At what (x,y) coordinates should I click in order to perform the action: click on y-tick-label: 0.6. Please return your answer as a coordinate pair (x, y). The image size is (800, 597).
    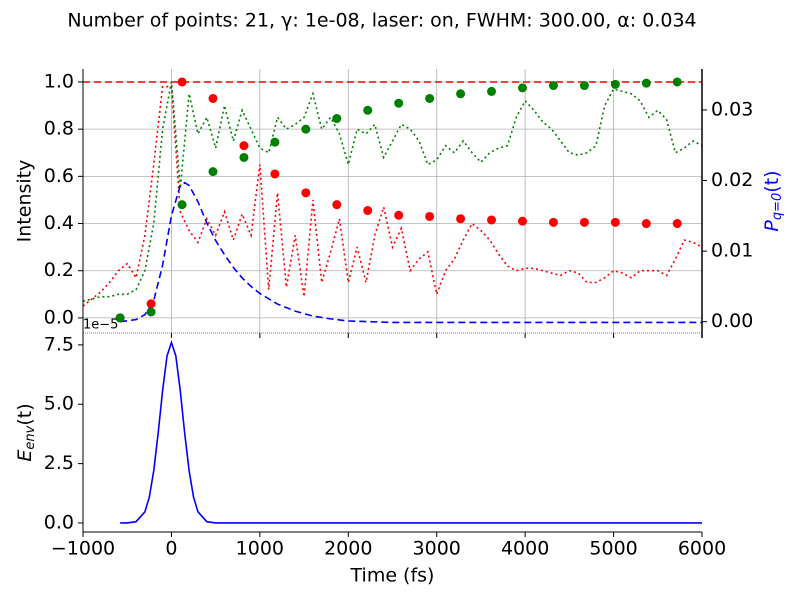
    Looking at the image, I should click on (59, 176).